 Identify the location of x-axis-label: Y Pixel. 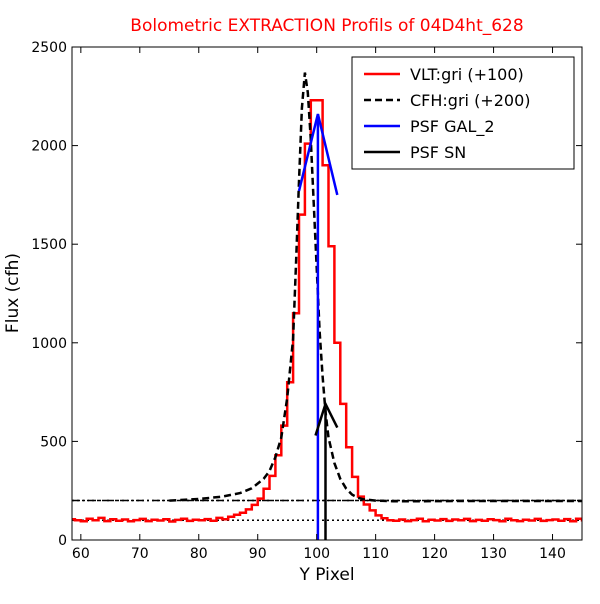
(326, 575).